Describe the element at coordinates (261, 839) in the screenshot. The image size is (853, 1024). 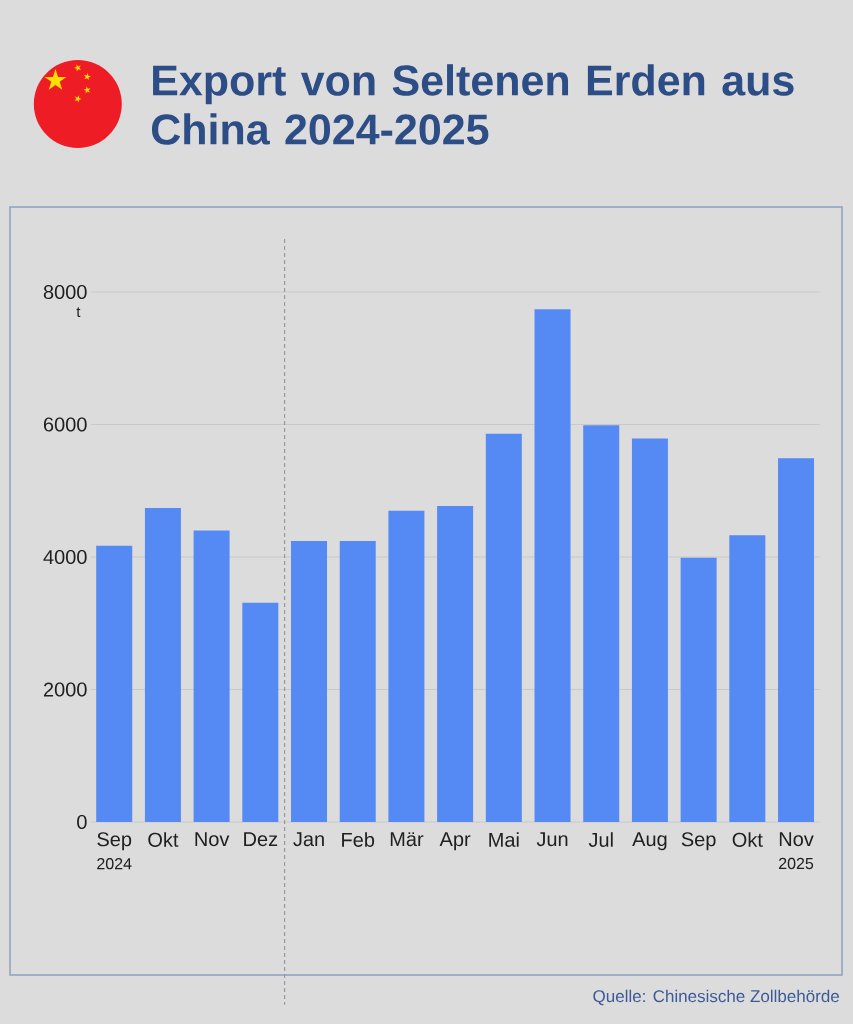
I see `x-tick-label: Dez` at that location.